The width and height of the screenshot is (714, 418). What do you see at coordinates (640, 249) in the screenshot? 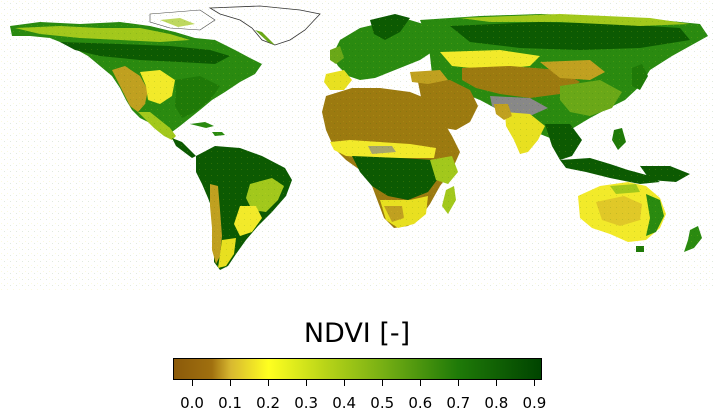
I see `tasmania` at bounding box center [640, 249].